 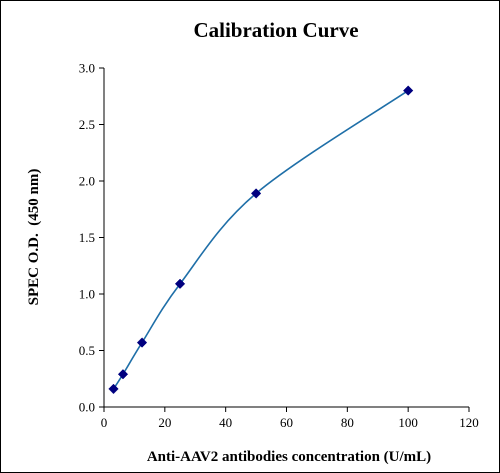 What do you see at coordinates (87, 407) in the screenshot?
I see `y-tick-label: 0.0` at bounding box center [87, 407].